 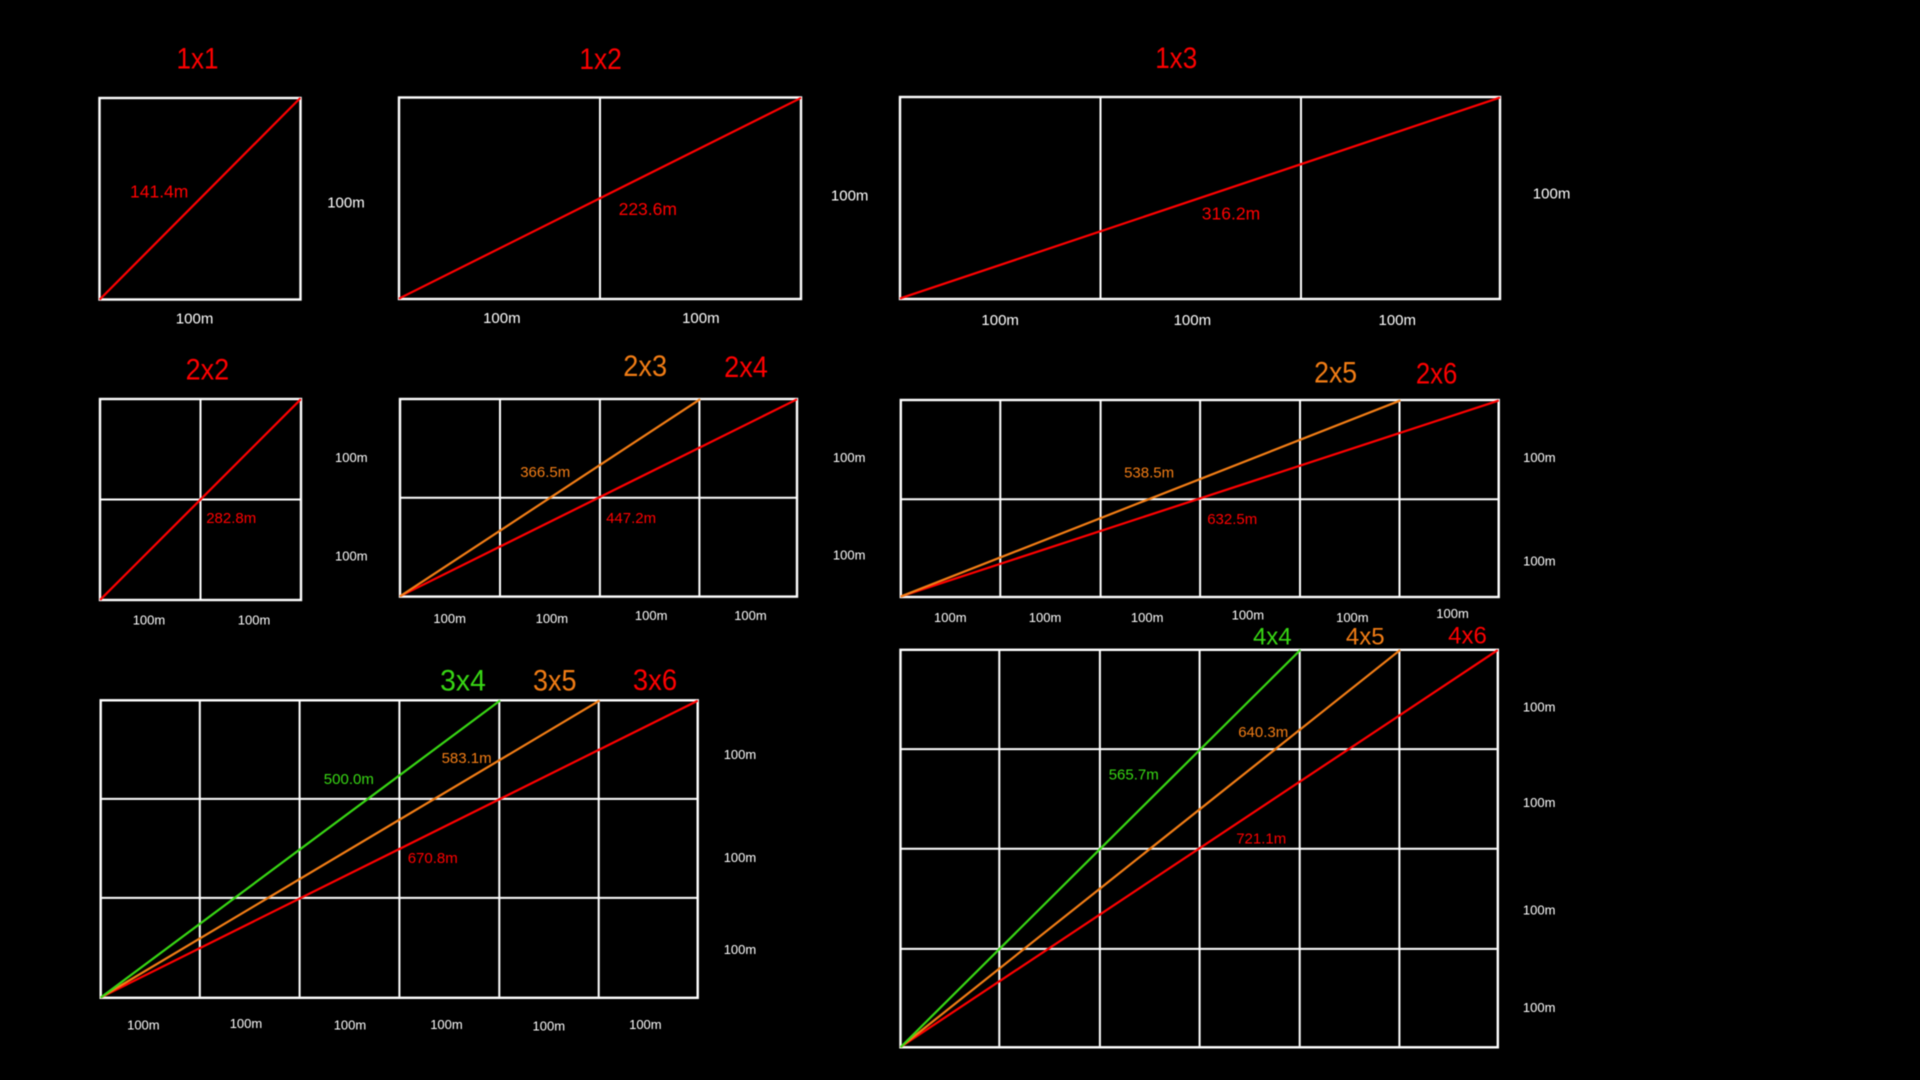 What do you see at coordinates (1437, 373) in the screenshot?
I see `svg-text: 2x6` at bounding box center [1437, 373].